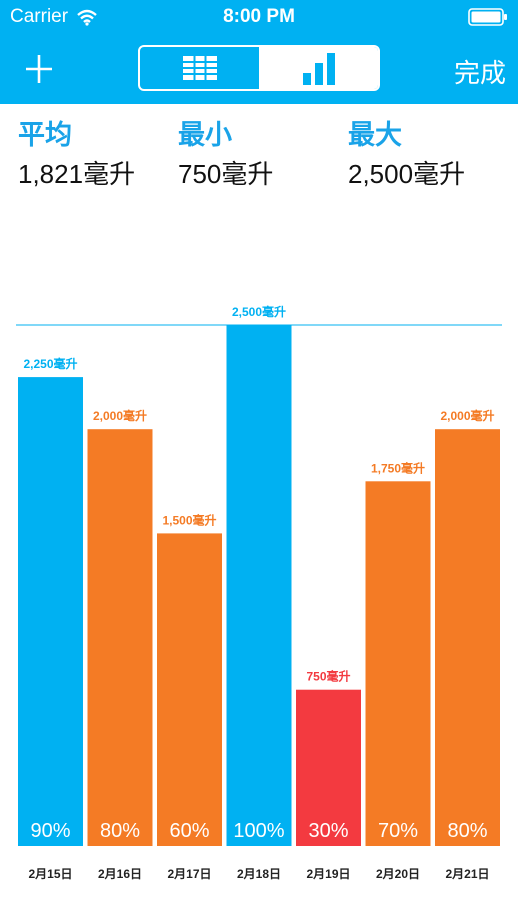  What do you see at coordinates (258, 831) in the screenshot?
I see `bar-percent-label: 100%` at bounding box center [258, 831].